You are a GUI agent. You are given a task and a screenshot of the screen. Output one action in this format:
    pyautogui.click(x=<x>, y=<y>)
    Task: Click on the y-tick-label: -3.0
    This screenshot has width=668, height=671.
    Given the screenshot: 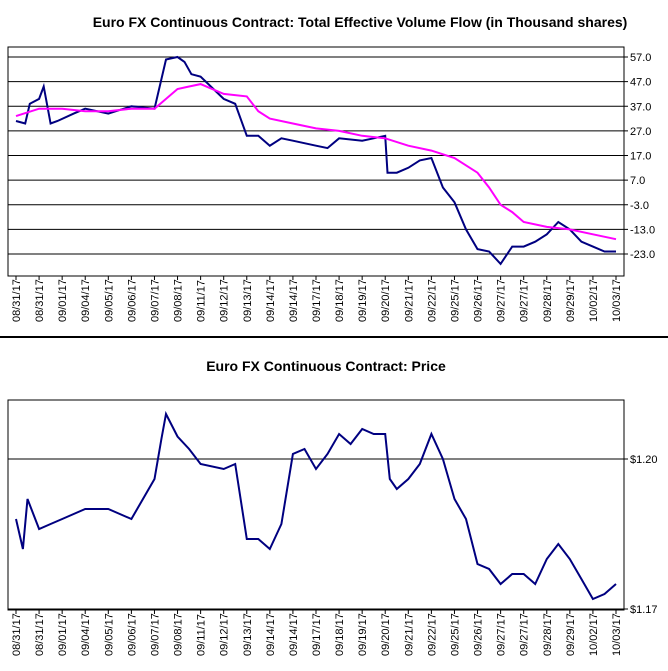 What is the action you would take?
    pyautogui.click(x=639, y=206)
    